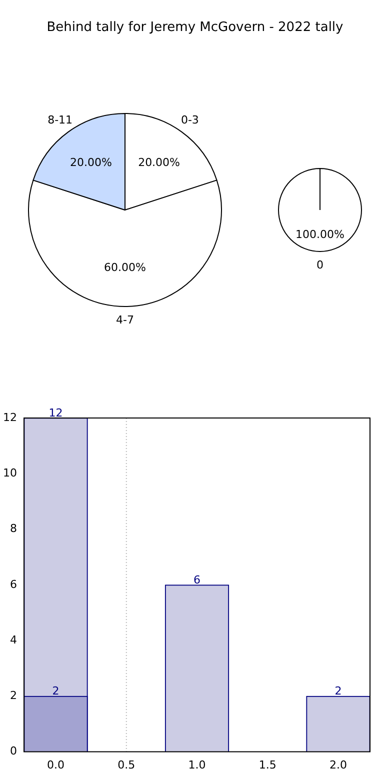 The image size is (390, 780). I want to click on data-label: 100.00%, so click(320, 234).